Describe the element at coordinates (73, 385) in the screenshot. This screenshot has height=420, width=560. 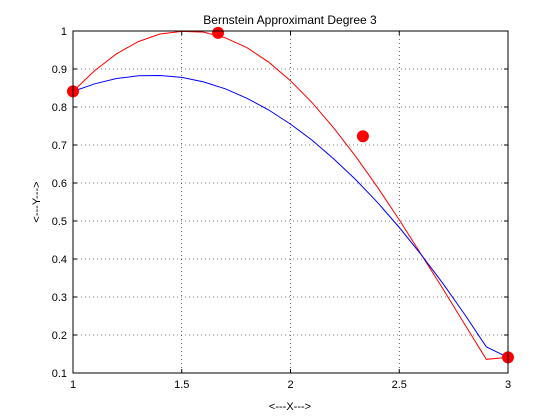
I see `x-tick-label: 1` at that location.